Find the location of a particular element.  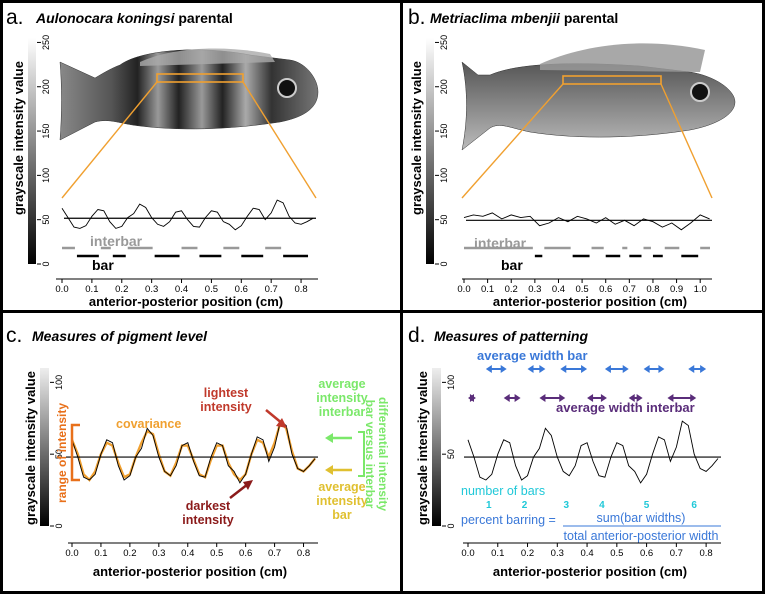

fish-image-a is located at coordinates (189, 94).